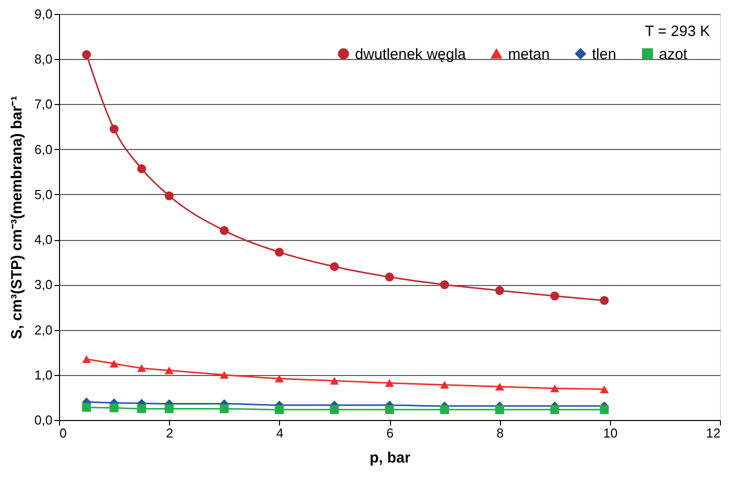  Describe the element at coordinates (43, 149) in the screenshot. I see `y-tick-label: 6,0` at that location.